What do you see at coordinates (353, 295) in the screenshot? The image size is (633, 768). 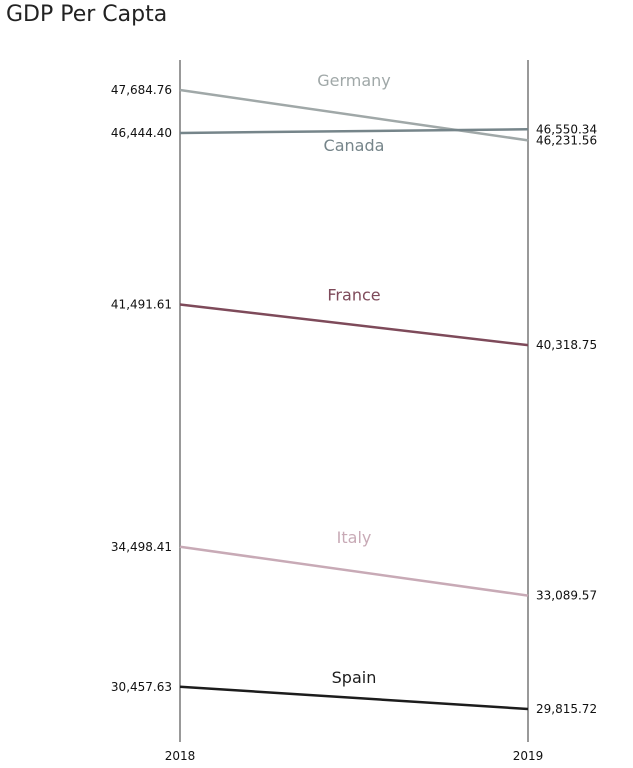 I see `series-name-label: France` at bounding box center [353, 295].